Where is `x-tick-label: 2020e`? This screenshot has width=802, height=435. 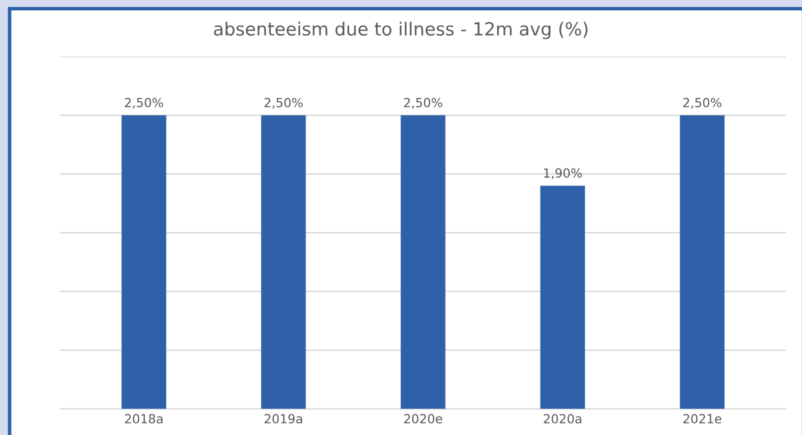
x-tick-label: 2020e is located at coordinates (423, 419).